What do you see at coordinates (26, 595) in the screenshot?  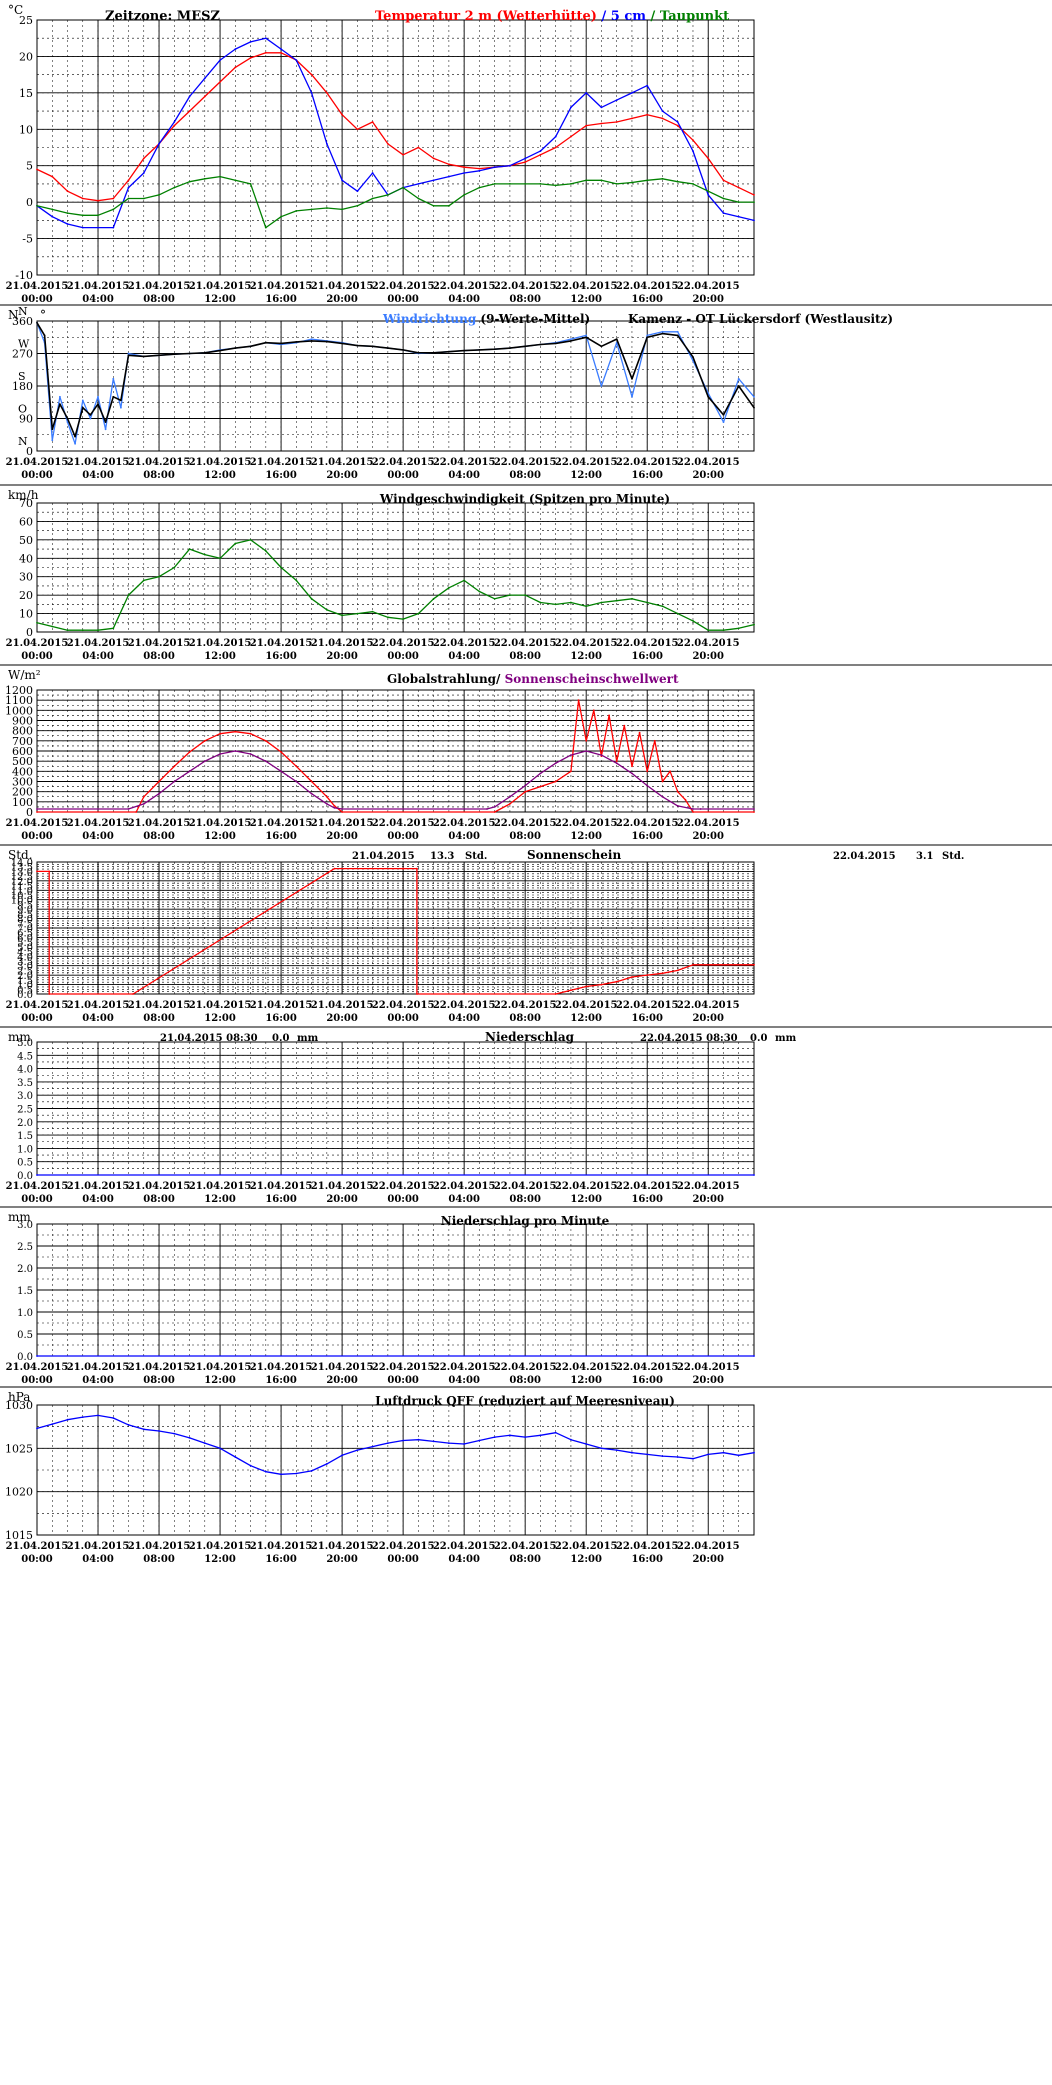 I see `y-tick-label: 20` at bounding box center [26, 595].